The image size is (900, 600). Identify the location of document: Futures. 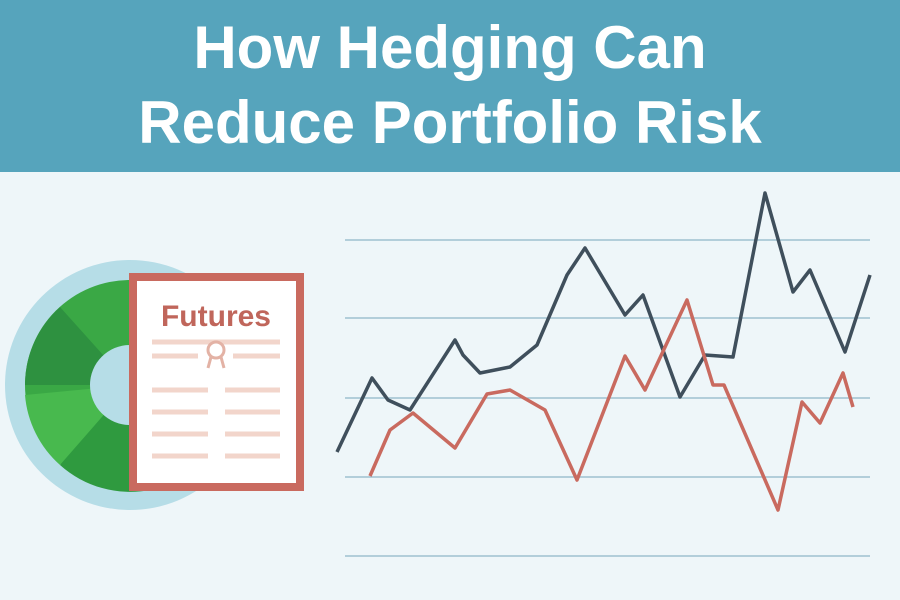
(216, 382).